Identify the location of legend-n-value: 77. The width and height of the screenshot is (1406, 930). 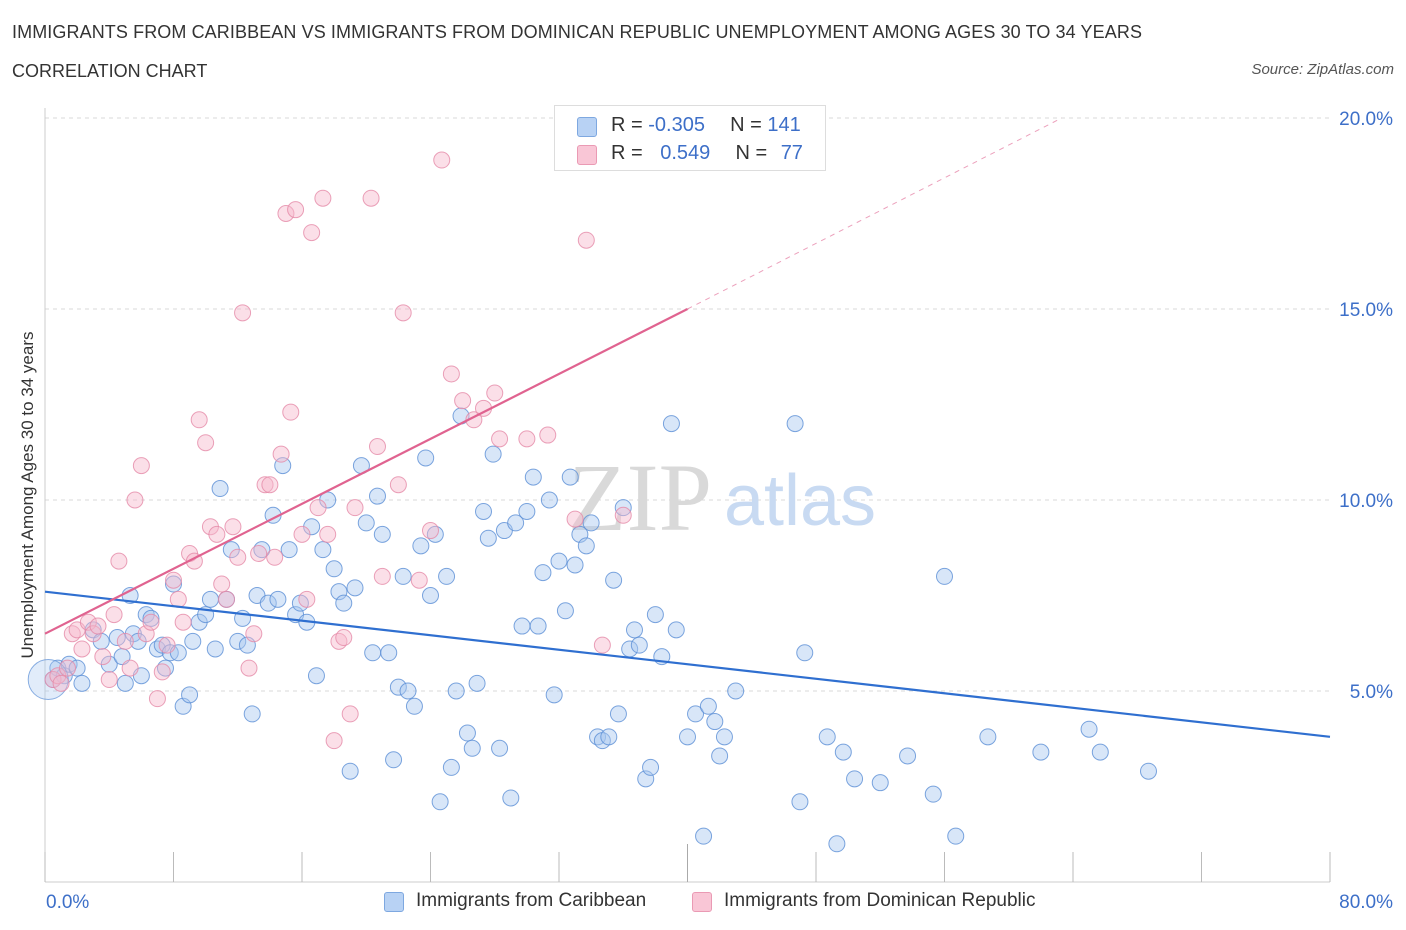
(791, 153).